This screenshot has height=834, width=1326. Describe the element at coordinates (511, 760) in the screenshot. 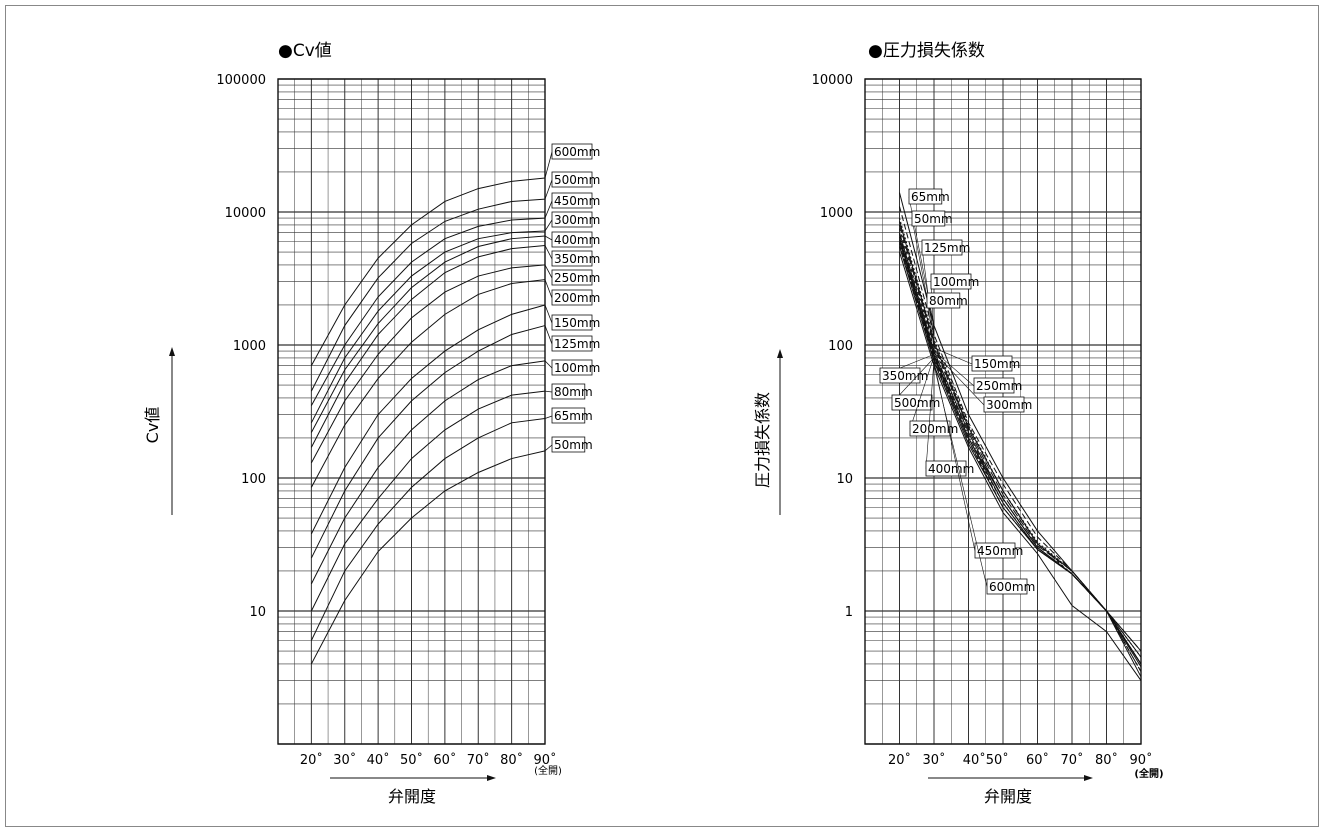

I see `x-tick-label: 80˚` at that location.